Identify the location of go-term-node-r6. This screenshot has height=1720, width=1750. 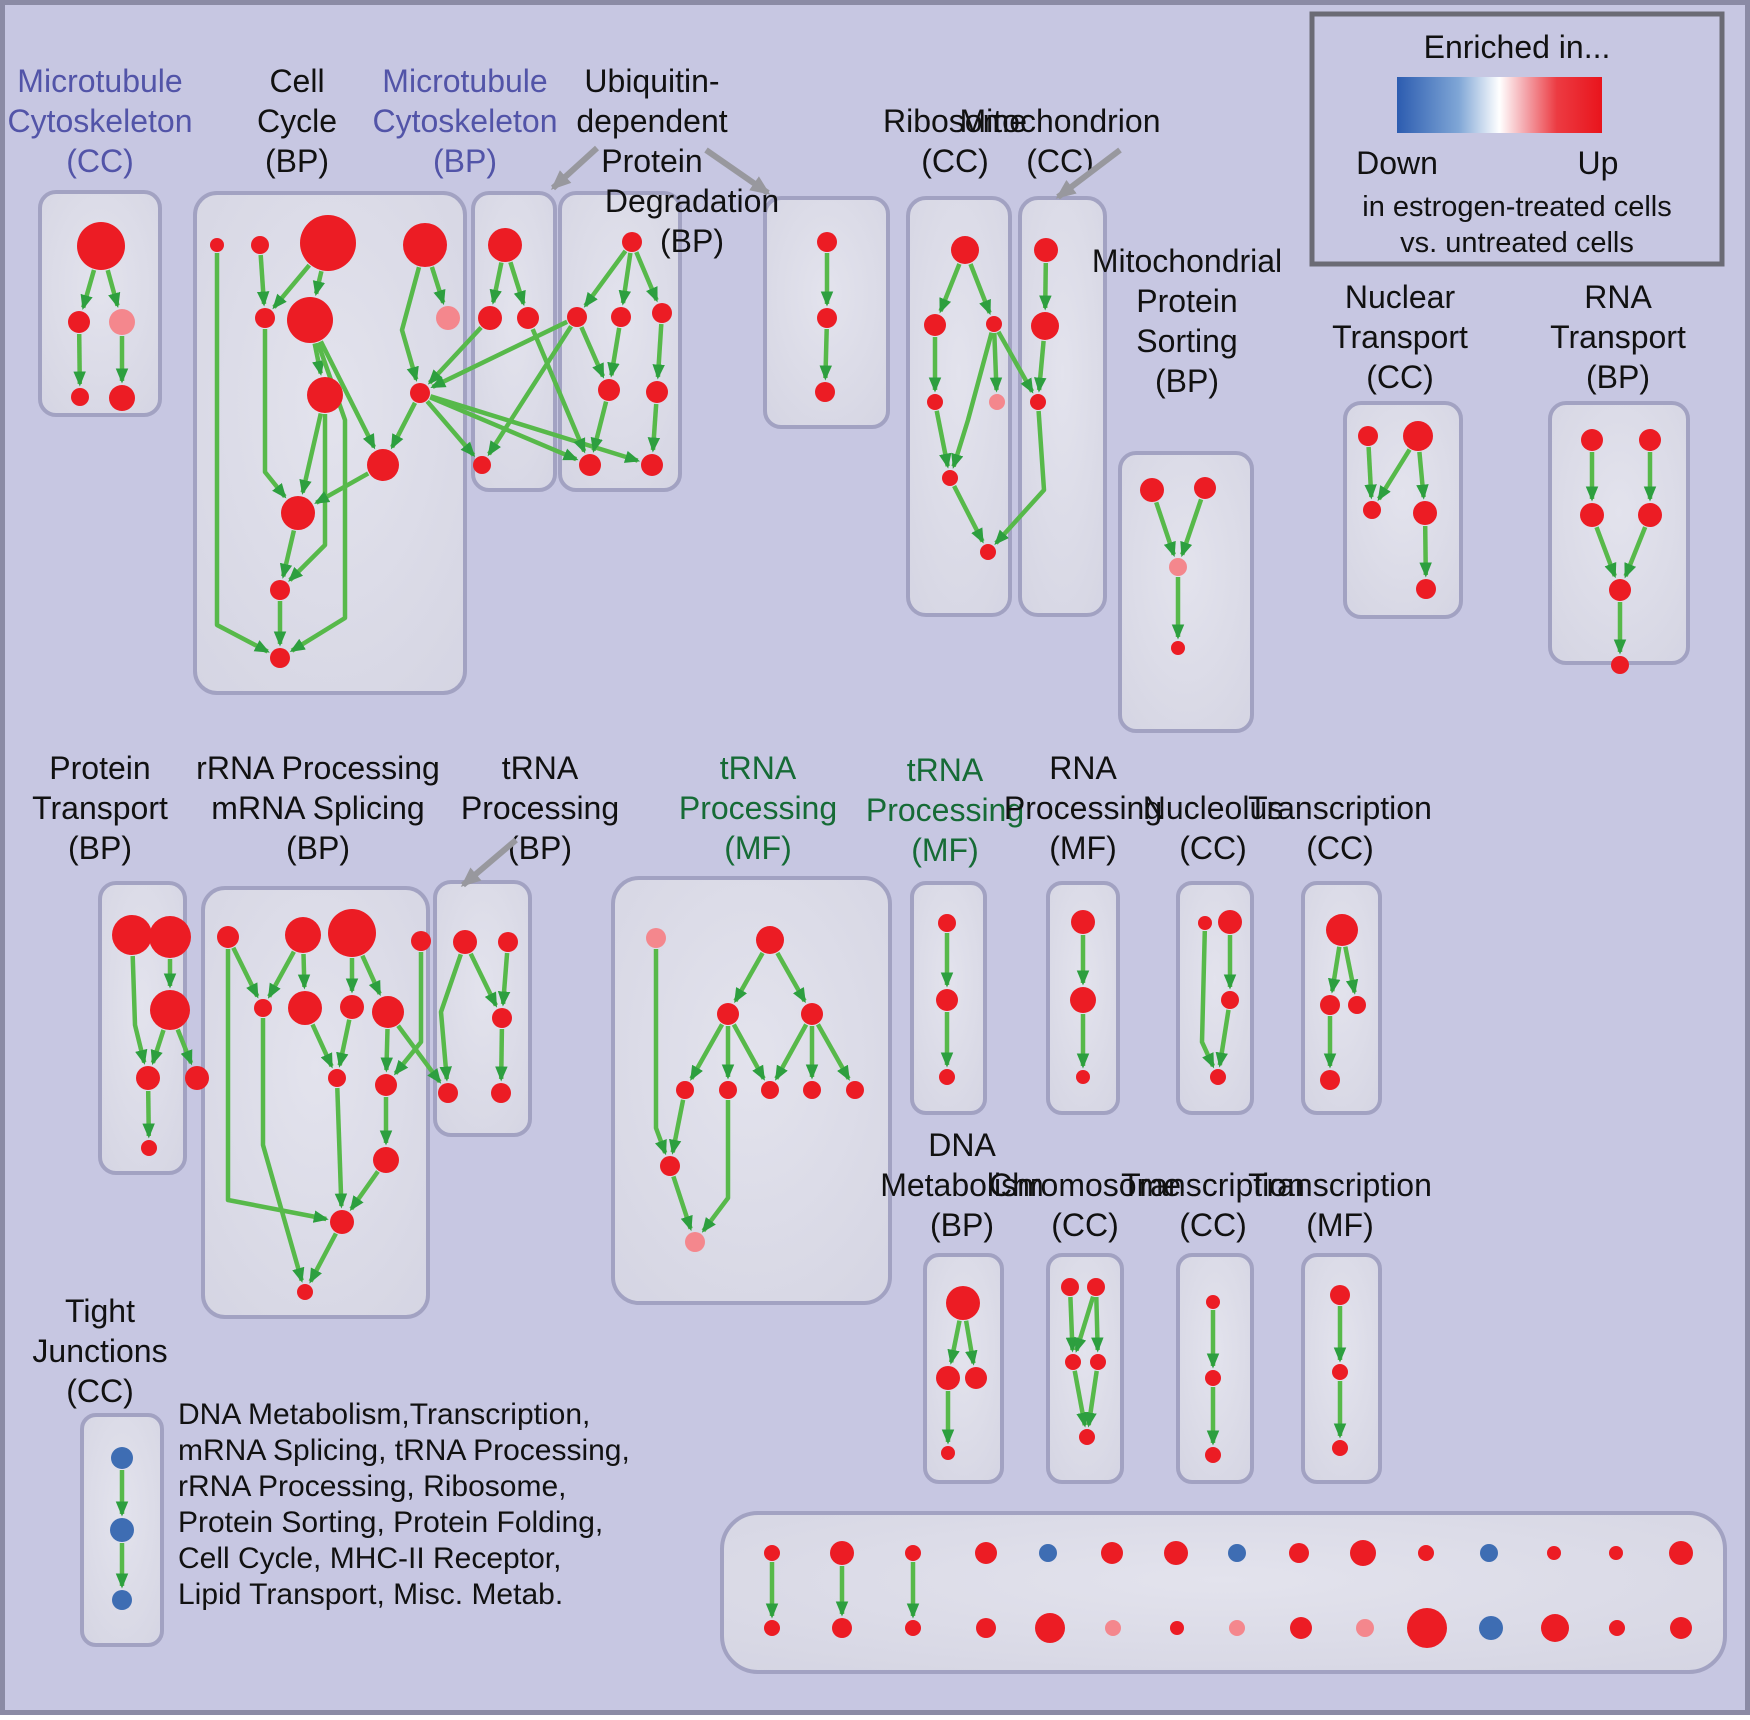
(1620, 665).